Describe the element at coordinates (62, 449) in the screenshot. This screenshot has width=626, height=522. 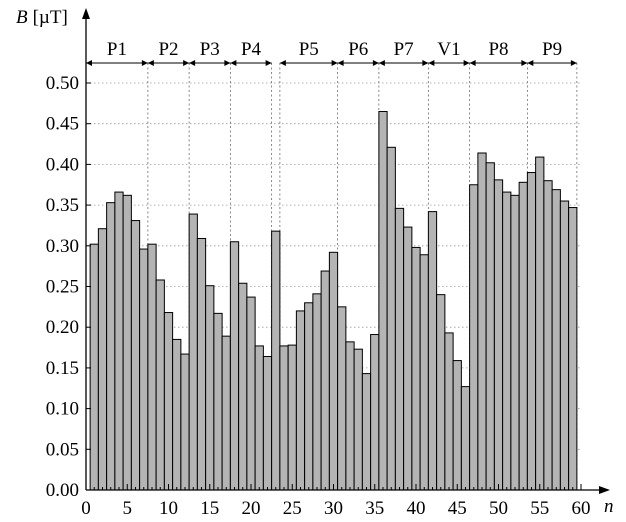
I see `y-tick-label: 0.05` at that location.